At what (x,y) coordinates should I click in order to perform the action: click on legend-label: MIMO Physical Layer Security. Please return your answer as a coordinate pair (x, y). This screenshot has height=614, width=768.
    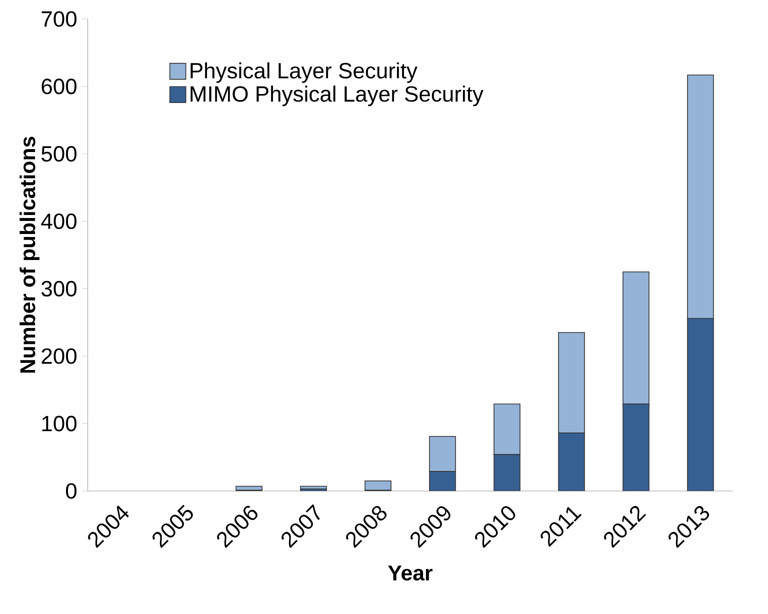
    Looking at the image, I should click on (337, 96).